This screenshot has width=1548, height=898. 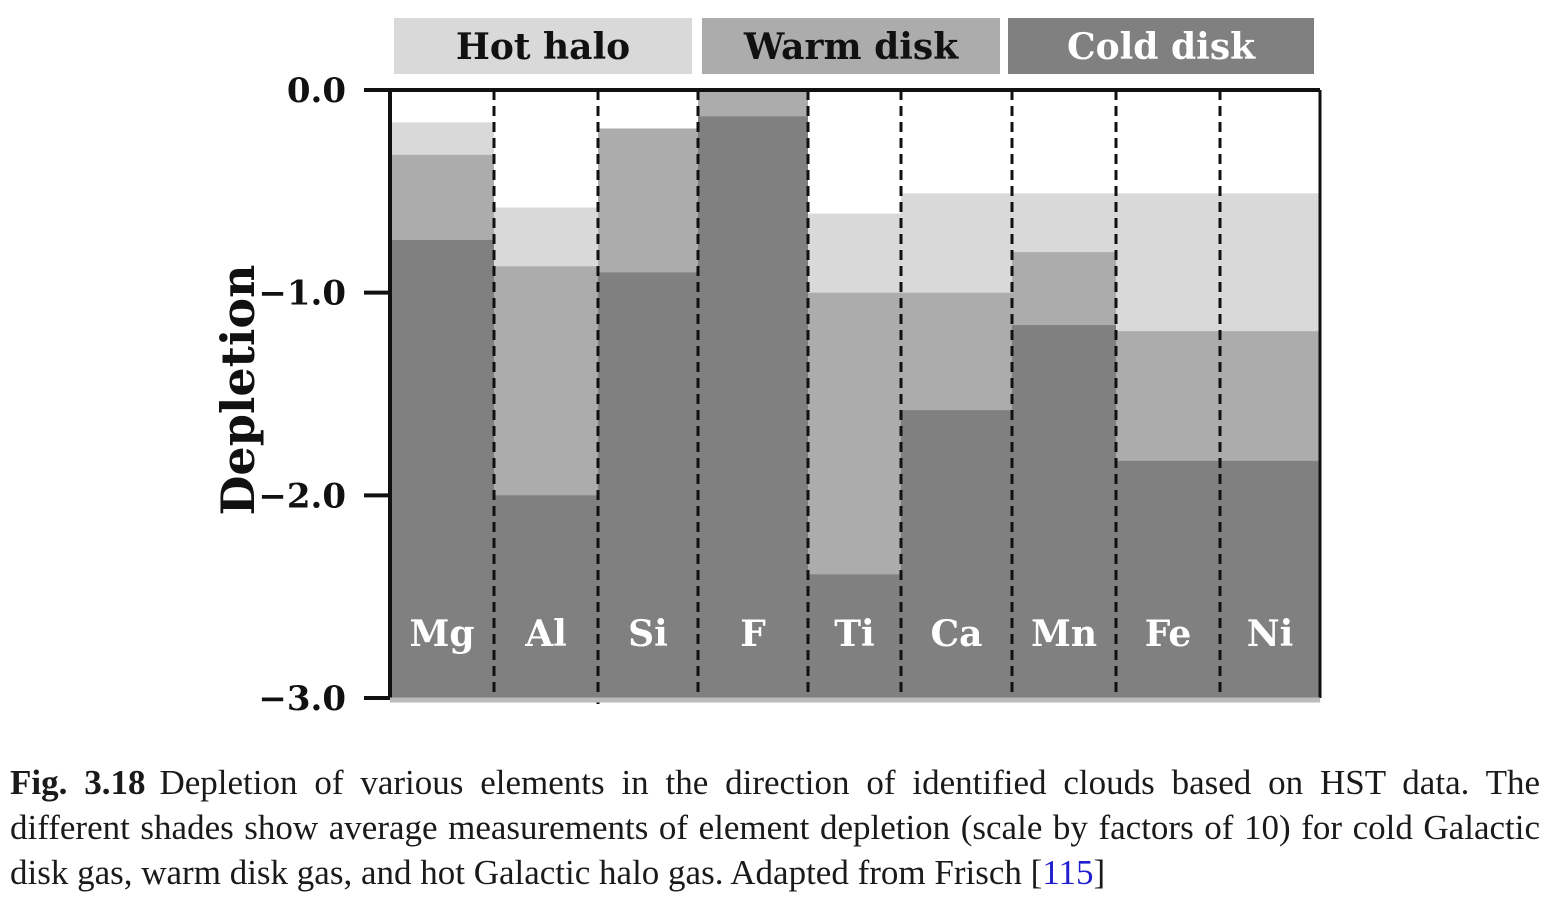 What do you see at coordinates (753, 634) in the screenshot?
I see `category-label-f: F` at bounding box center [753, 634].